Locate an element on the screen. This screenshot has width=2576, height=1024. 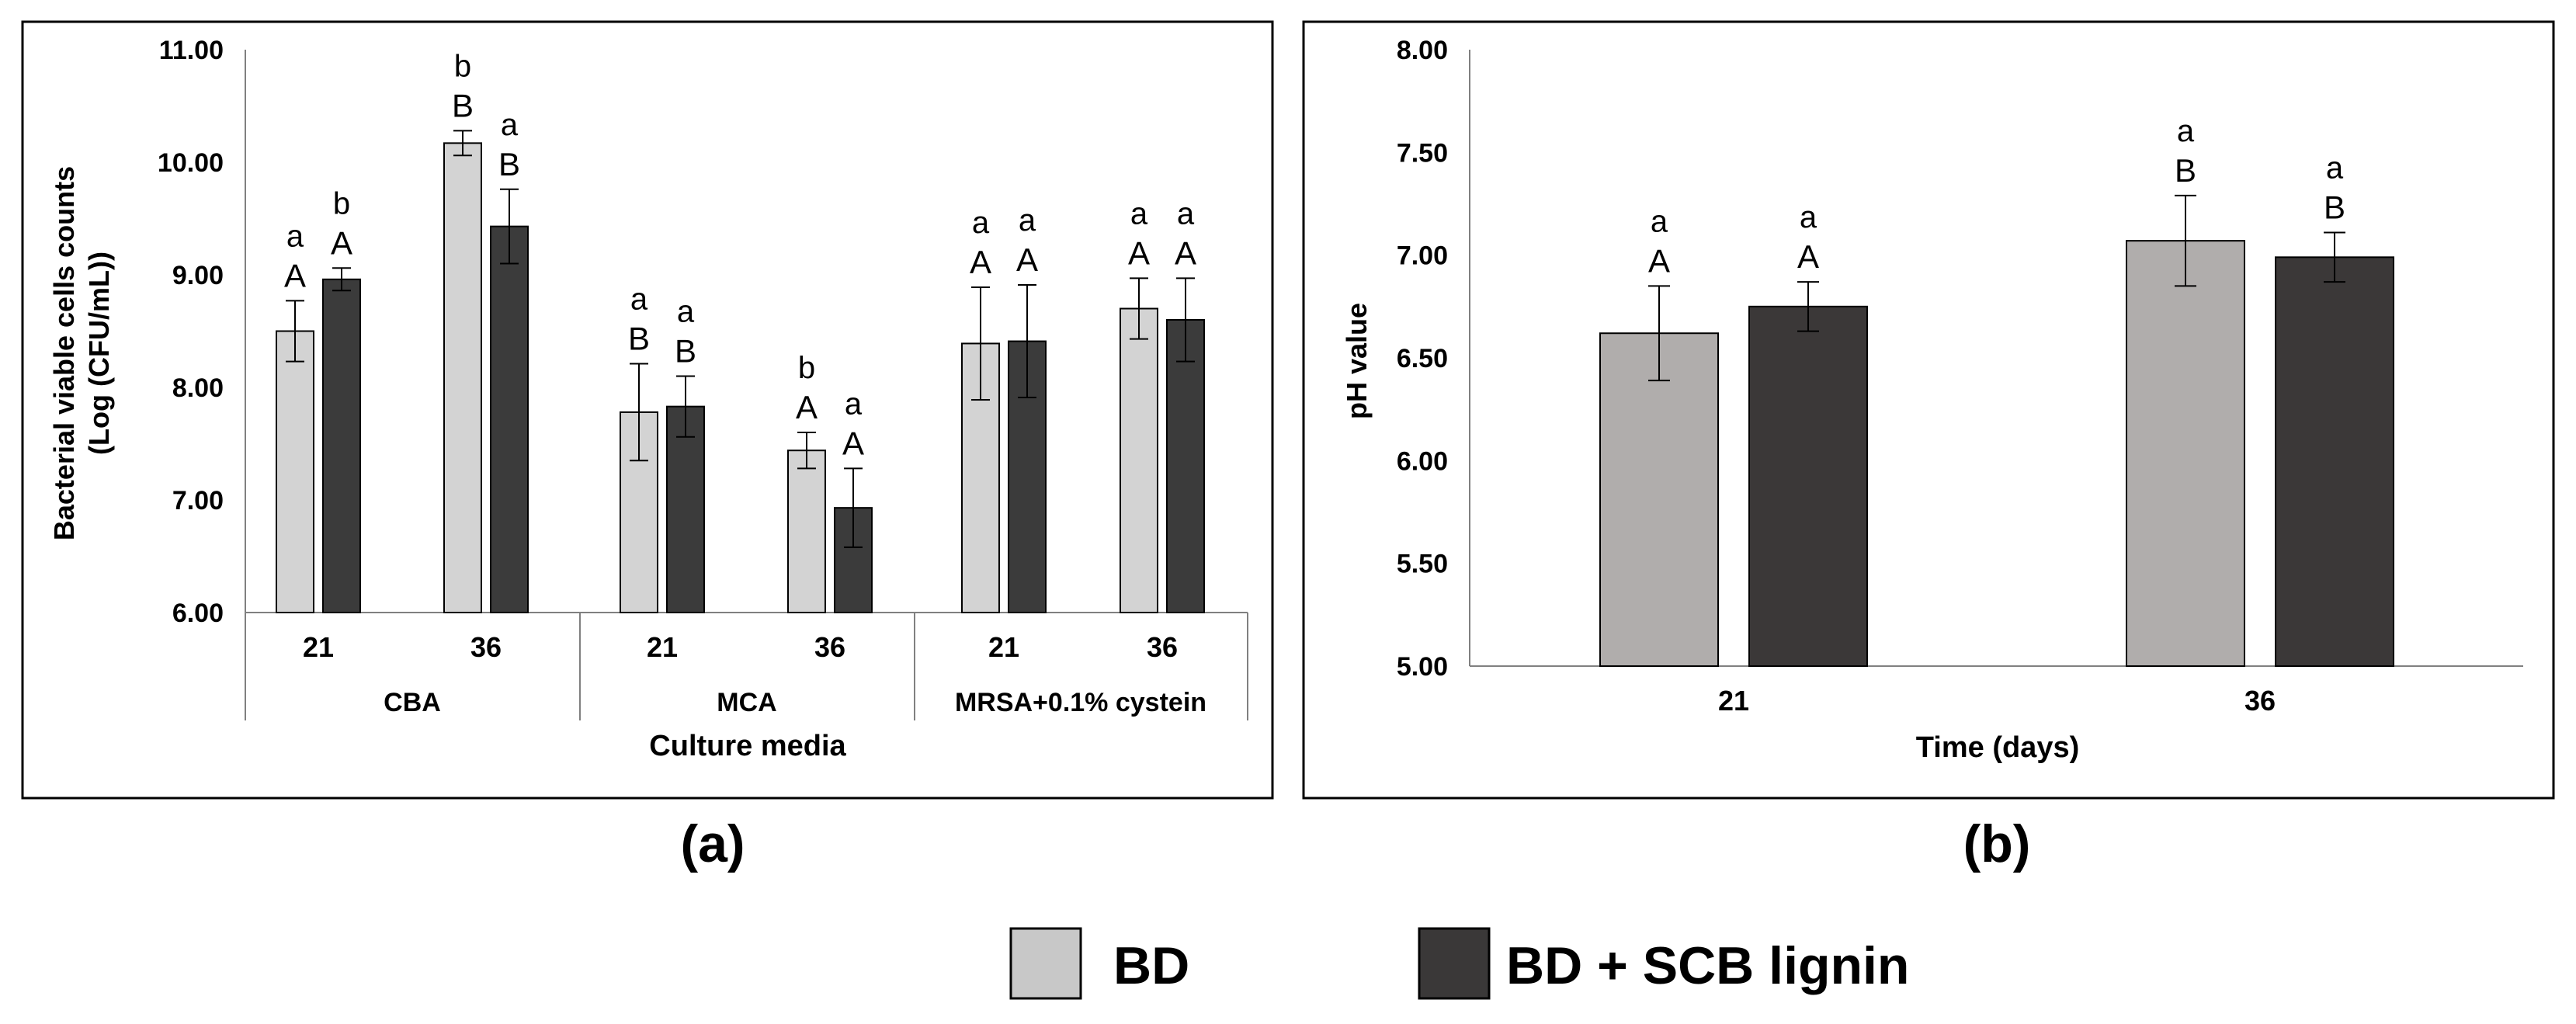
panel-b-label: (b) is located at coordinates (1997, 843).